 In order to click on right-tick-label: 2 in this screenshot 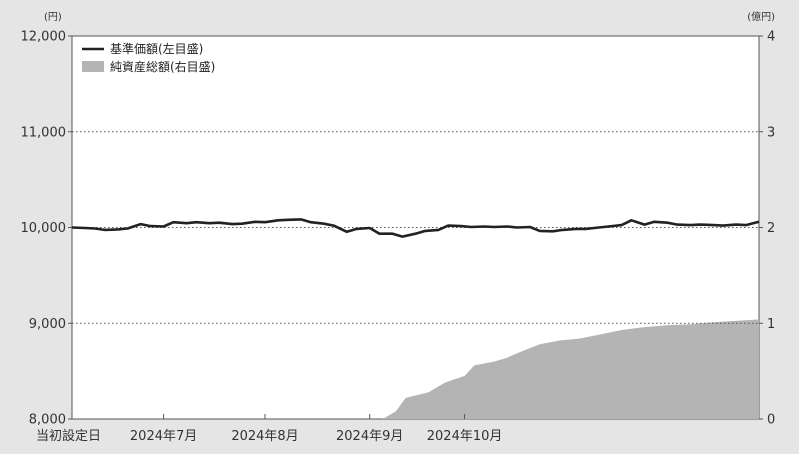, I will do `click(771, 228)`.